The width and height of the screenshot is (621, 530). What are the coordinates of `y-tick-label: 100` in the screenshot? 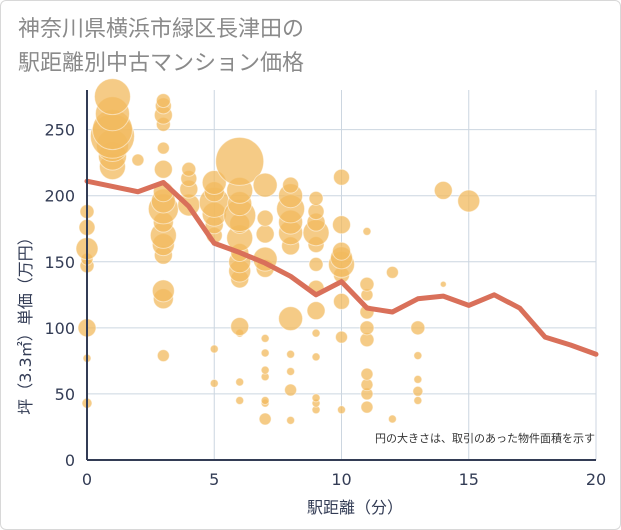 It's located at (59, 328).